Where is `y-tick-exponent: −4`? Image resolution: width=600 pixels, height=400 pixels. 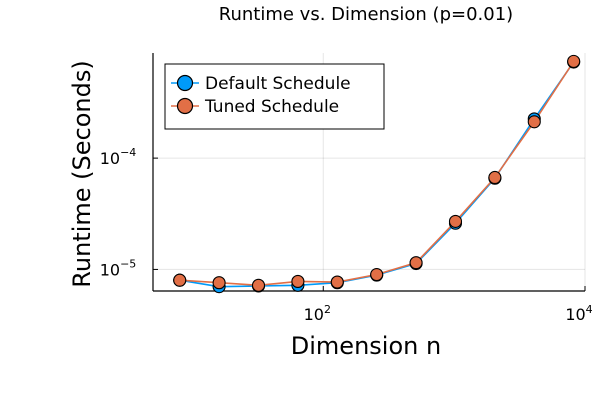
y-tick-exponent: −4 is located at coordinates (128, 152).